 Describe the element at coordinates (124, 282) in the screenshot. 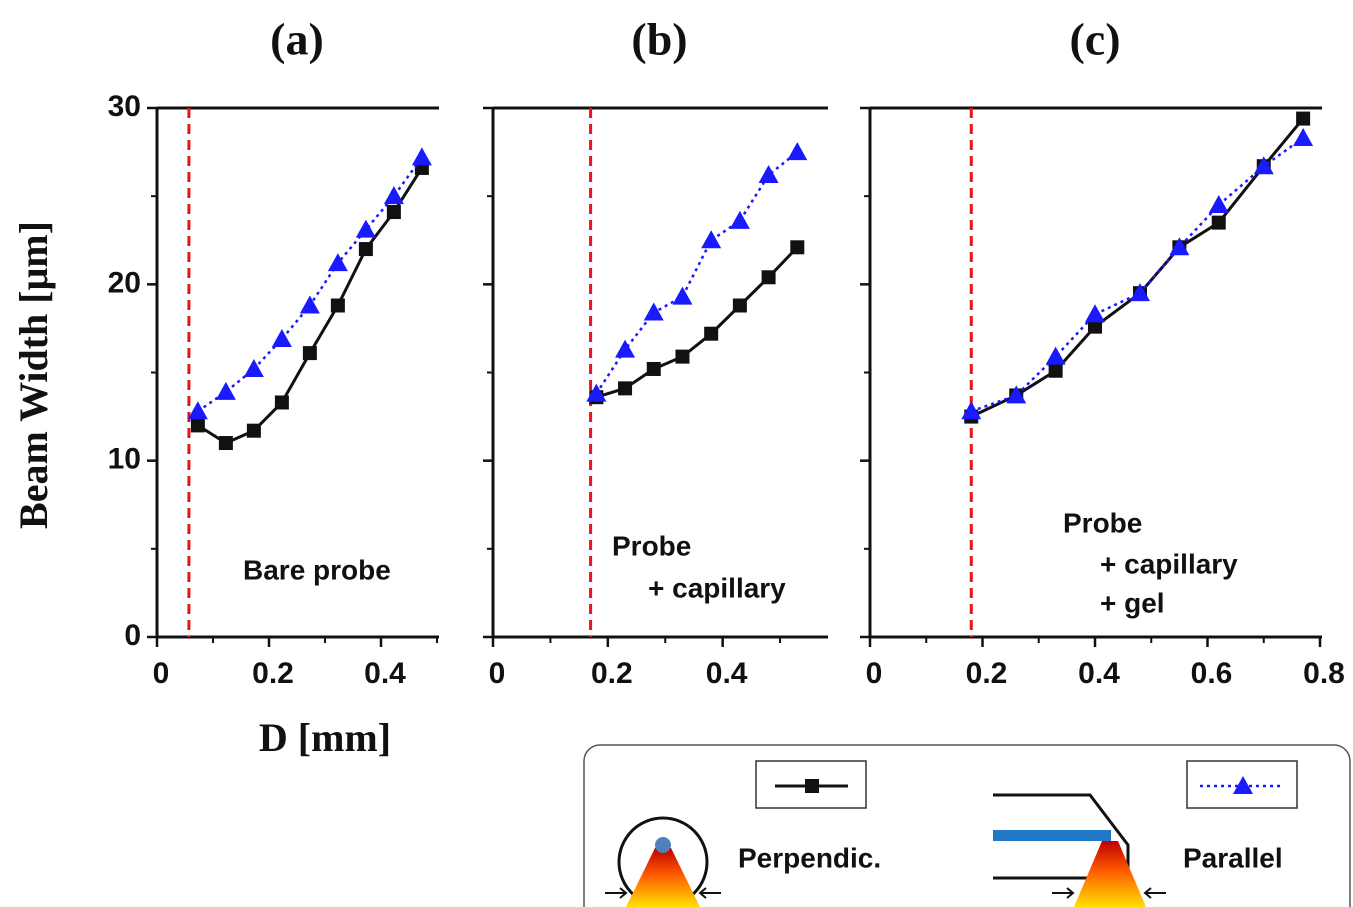

I see `y-tick-label: 20` at that location.